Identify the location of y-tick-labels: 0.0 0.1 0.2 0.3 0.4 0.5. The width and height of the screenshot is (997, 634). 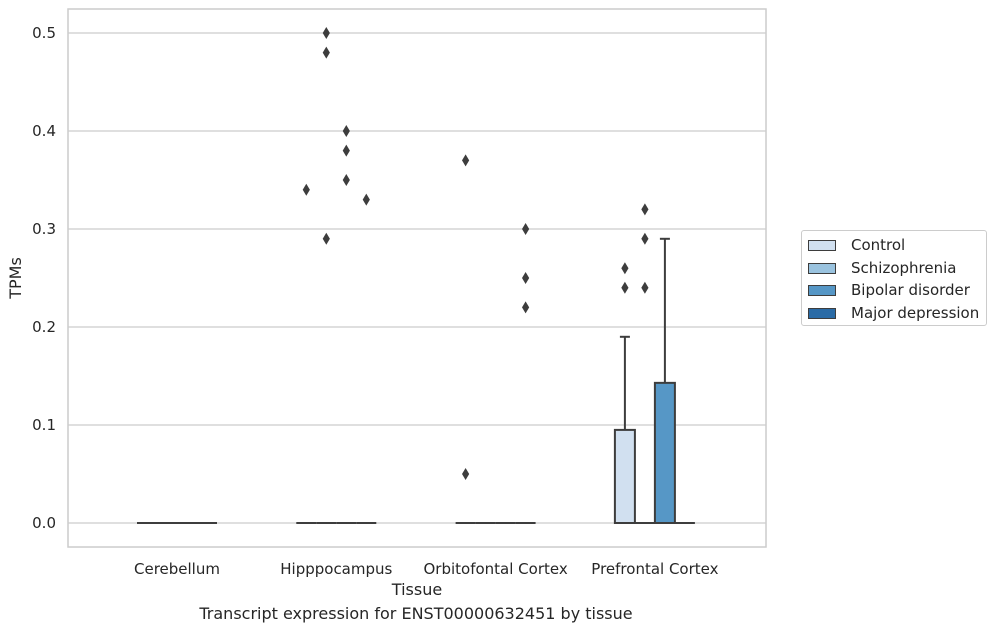
(44, 278).